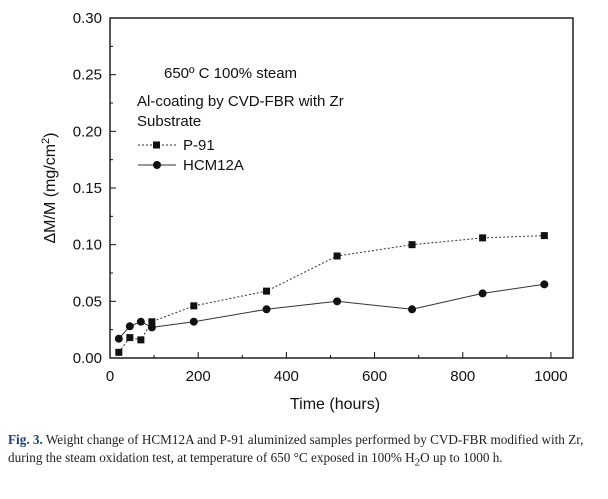 The image size is (608, 499). I want to click on caption-label: Fig. 3., so click(25, 439).